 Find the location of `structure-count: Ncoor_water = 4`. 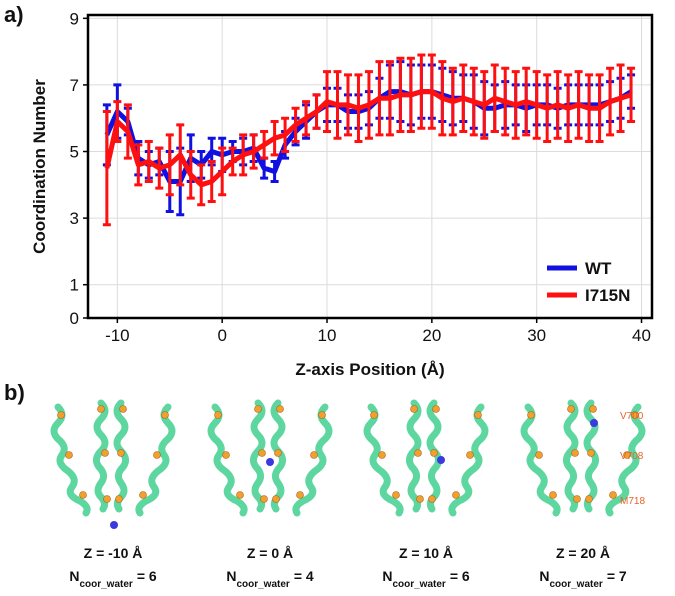

structure-count: Ncoor_water = 4 is located at coordinates (270, 579).